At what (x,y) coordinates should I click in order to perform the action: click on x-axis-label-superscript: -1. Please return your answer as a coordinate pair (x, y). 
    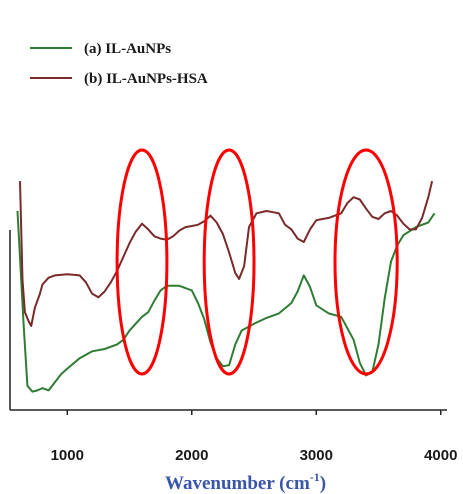
    Looking at the image, I should click on (315, 477).